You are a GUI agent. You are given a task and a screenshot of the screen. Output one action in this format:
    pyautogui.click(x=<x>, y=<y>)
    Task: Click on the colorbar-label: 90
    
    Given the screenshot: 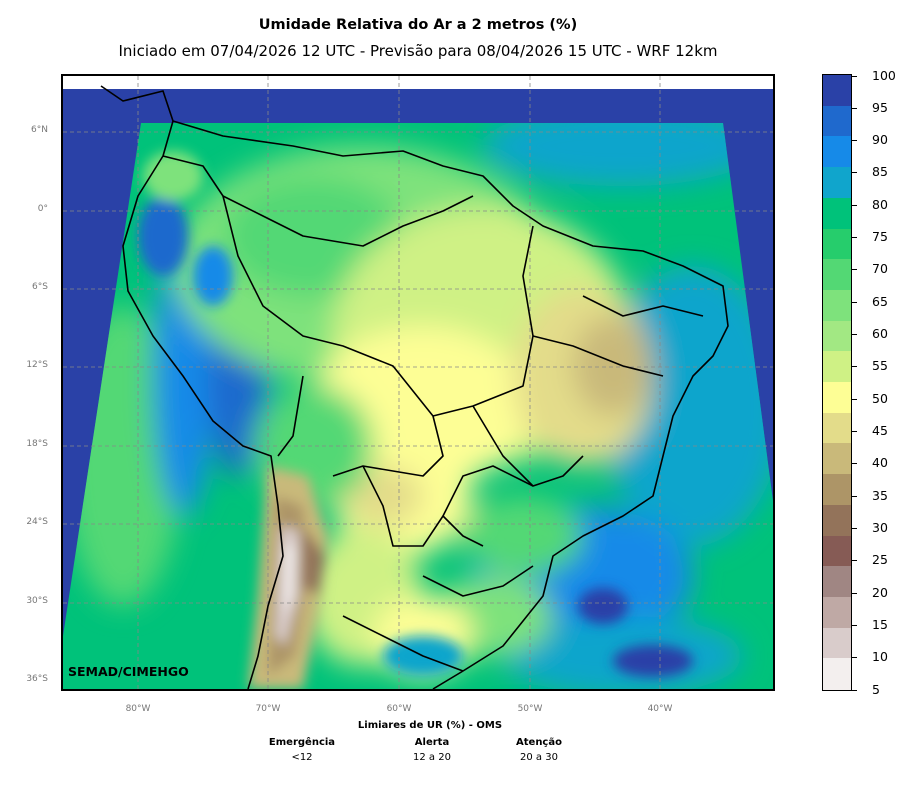 What is the action you would take?
    pyautogui.click(x=880, y=140)
    